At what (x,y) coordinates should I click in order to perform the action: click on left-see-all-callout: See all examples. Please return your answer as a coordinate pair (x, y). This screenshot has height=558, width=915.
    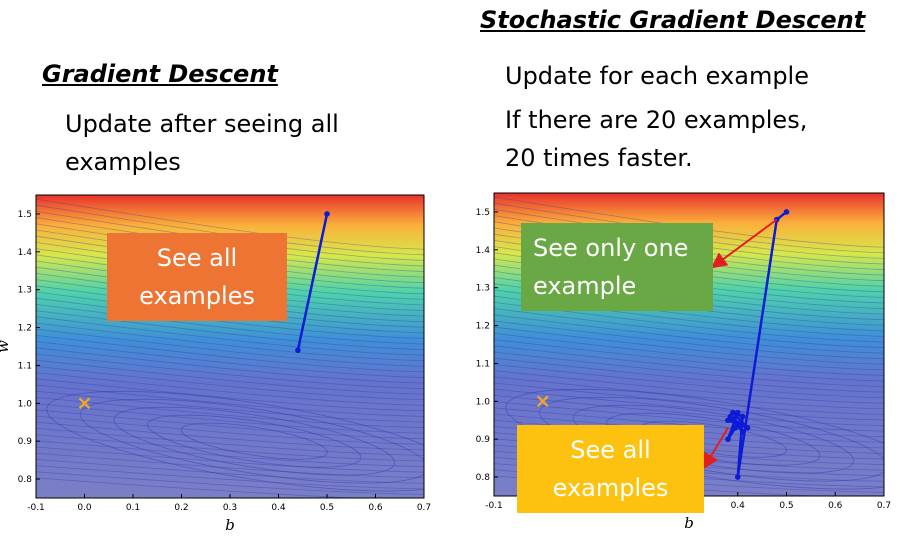
    Looking at the image, I should click on (197, 277).